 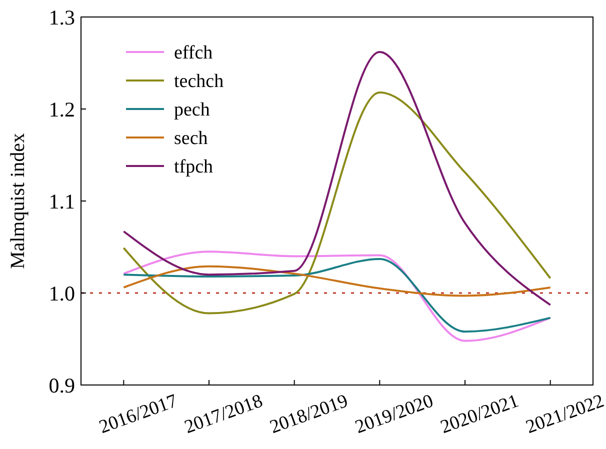 I want to click on y-tick-label: 0.9, so click(x=61, y=385).